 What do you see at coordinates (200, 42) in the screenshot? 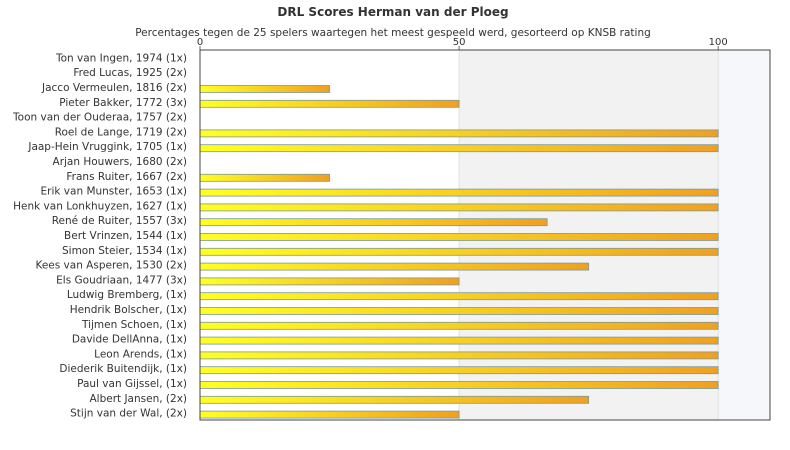
I see `x-tick-label: 0` at bounding box center [200, 42].